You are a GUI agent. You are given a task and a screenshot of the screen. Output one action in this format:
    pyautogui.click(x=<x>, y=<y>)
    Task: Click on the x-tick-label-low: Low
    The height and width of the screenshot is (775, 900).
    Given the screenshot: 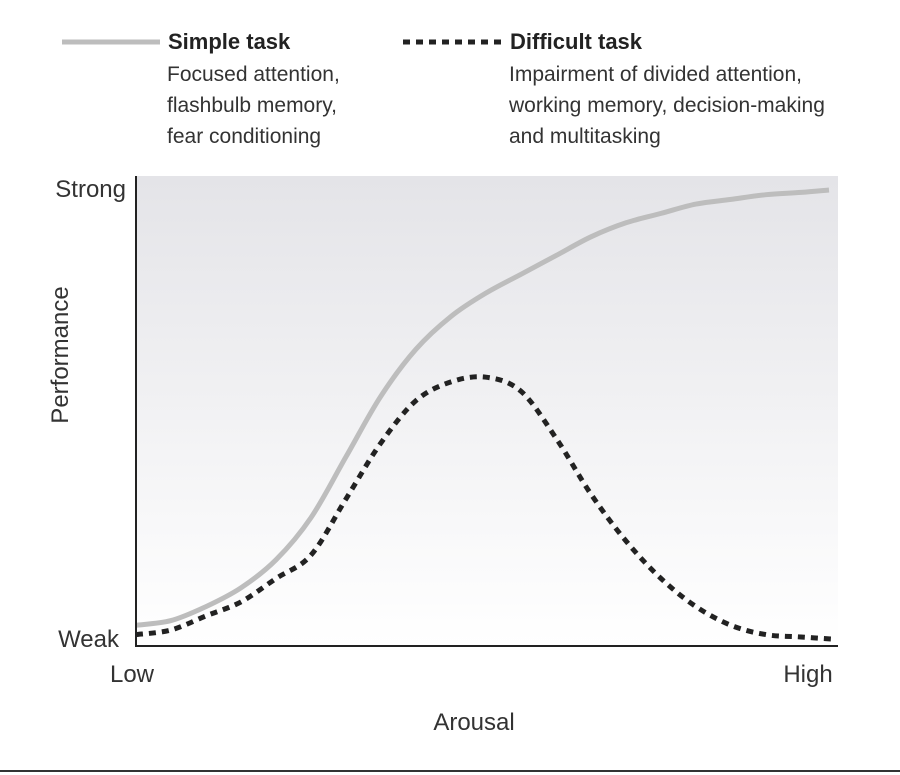 What is the action you would take?
    pyautogui.click(x=132, y=674)
    